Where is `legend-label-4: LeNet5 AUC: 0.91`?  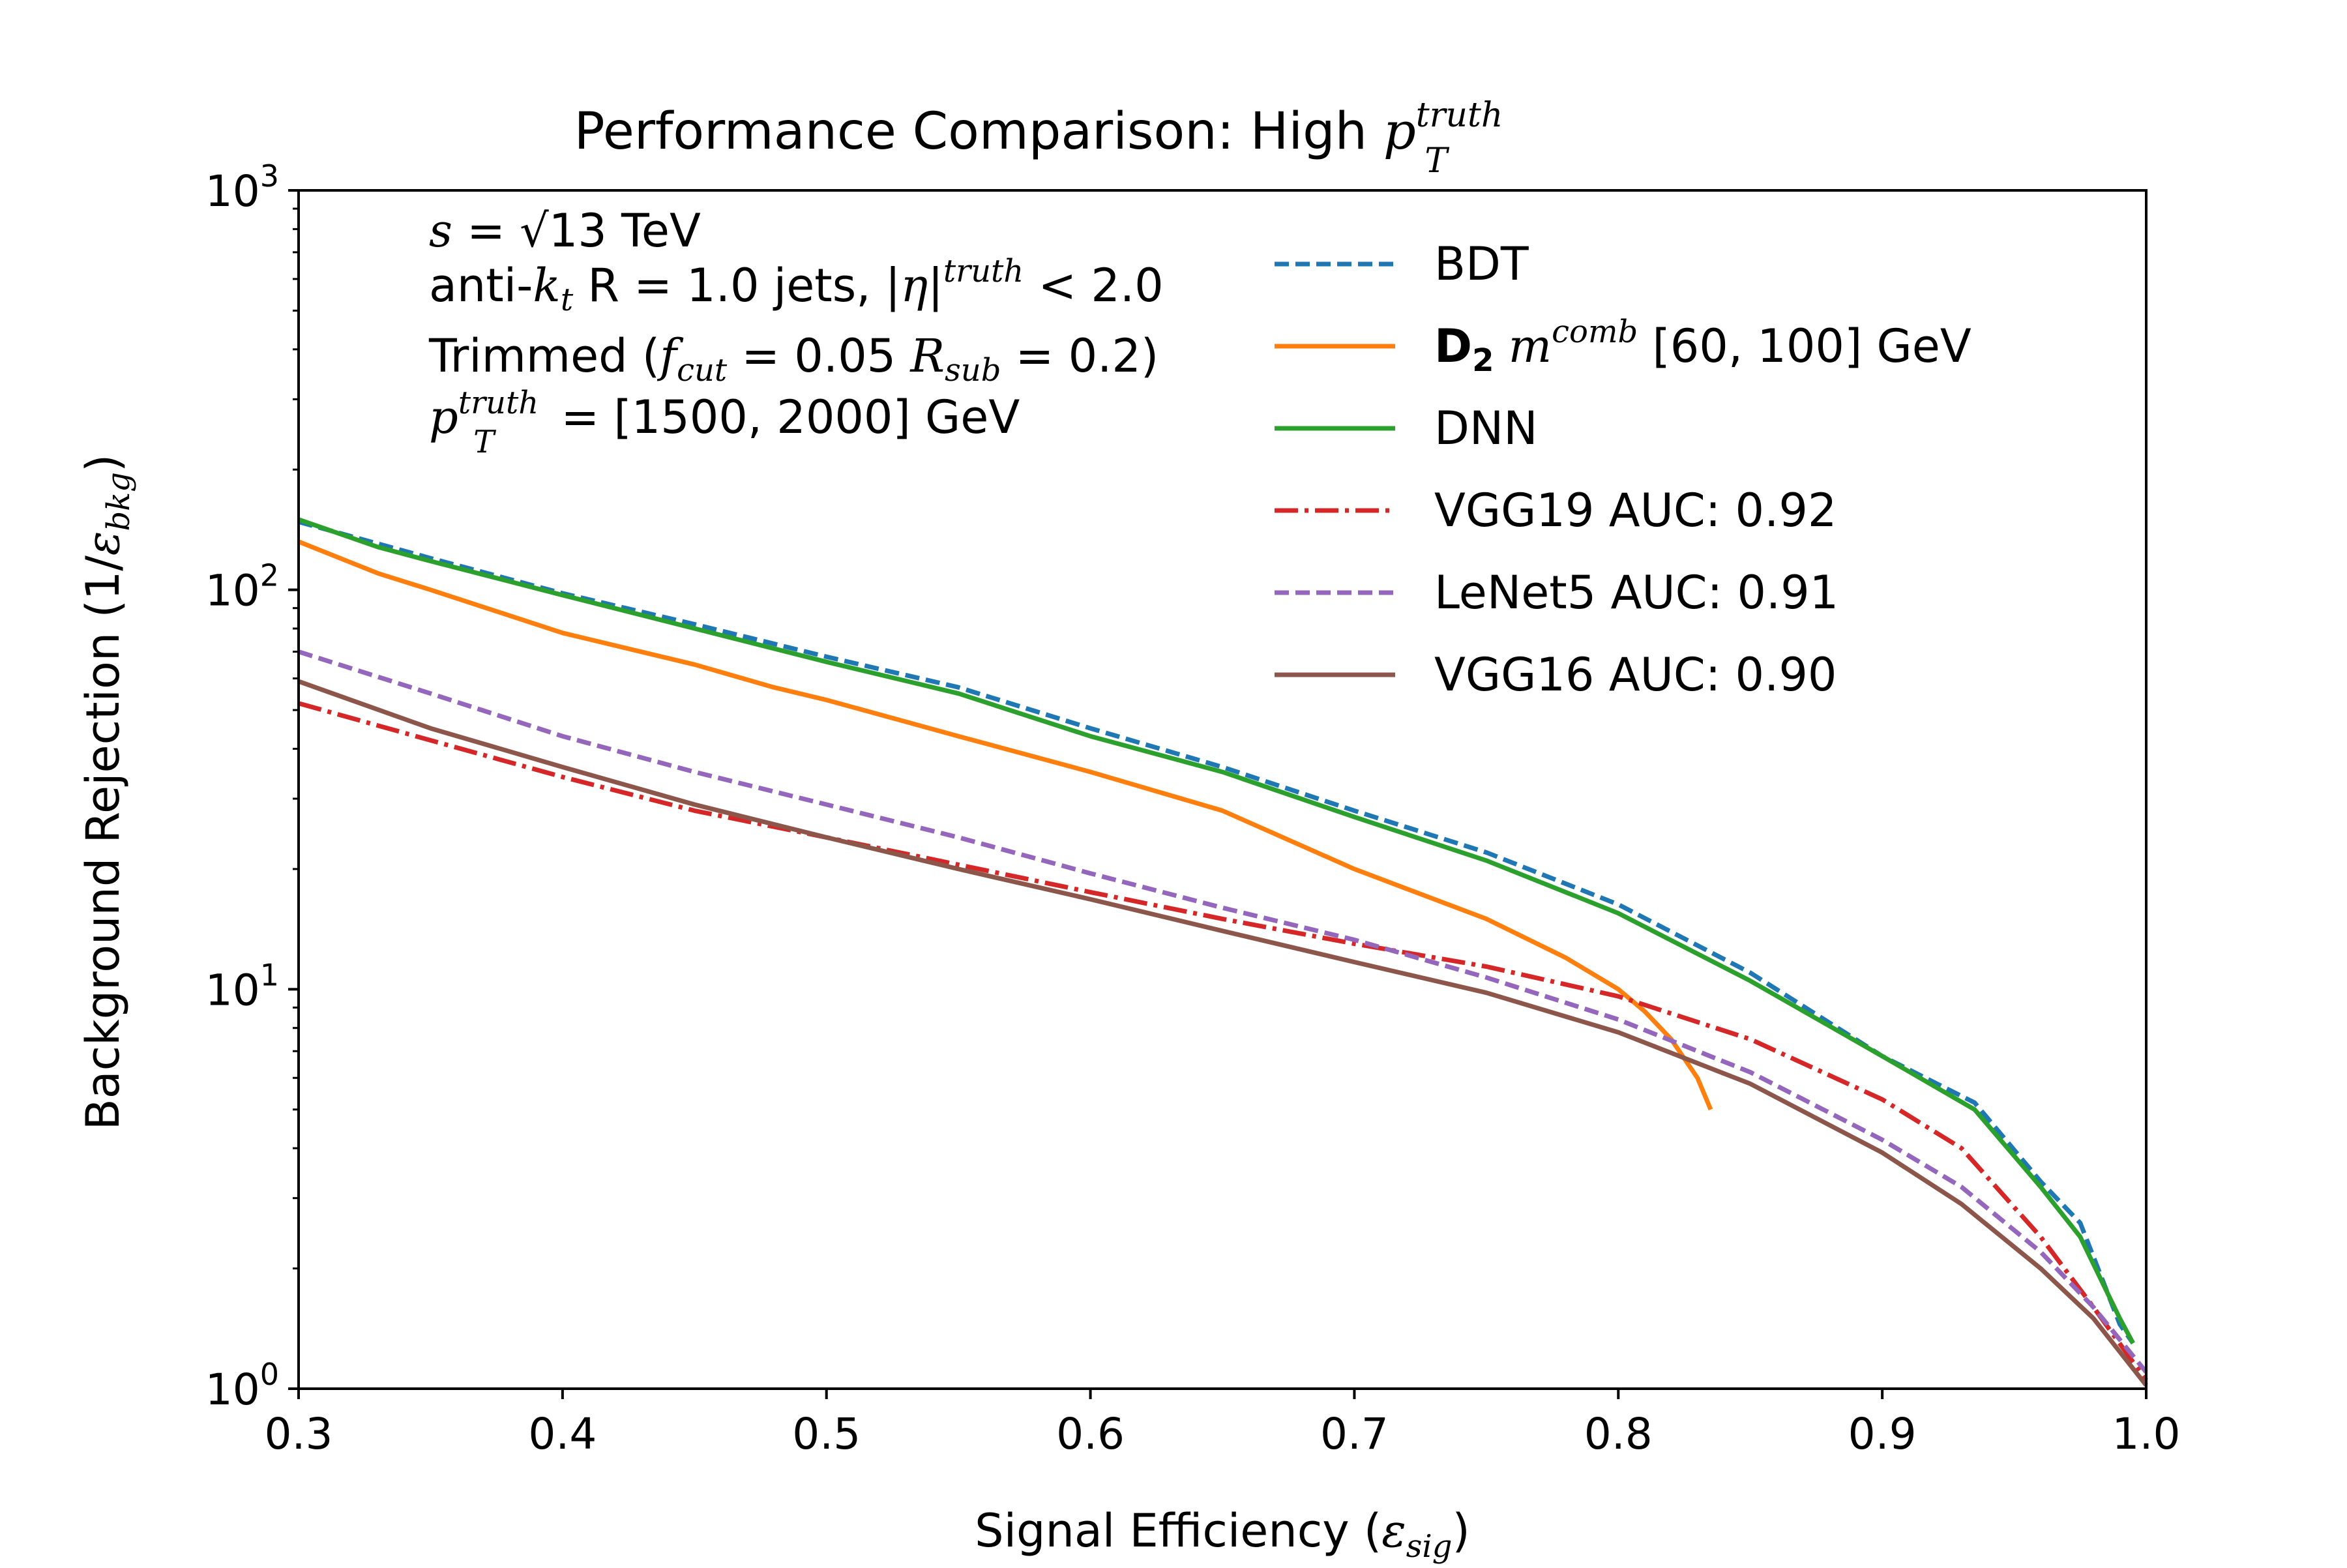 legend-label-4: LeNet5 AUC: 0.91 is located at coordinates (1636, 592).